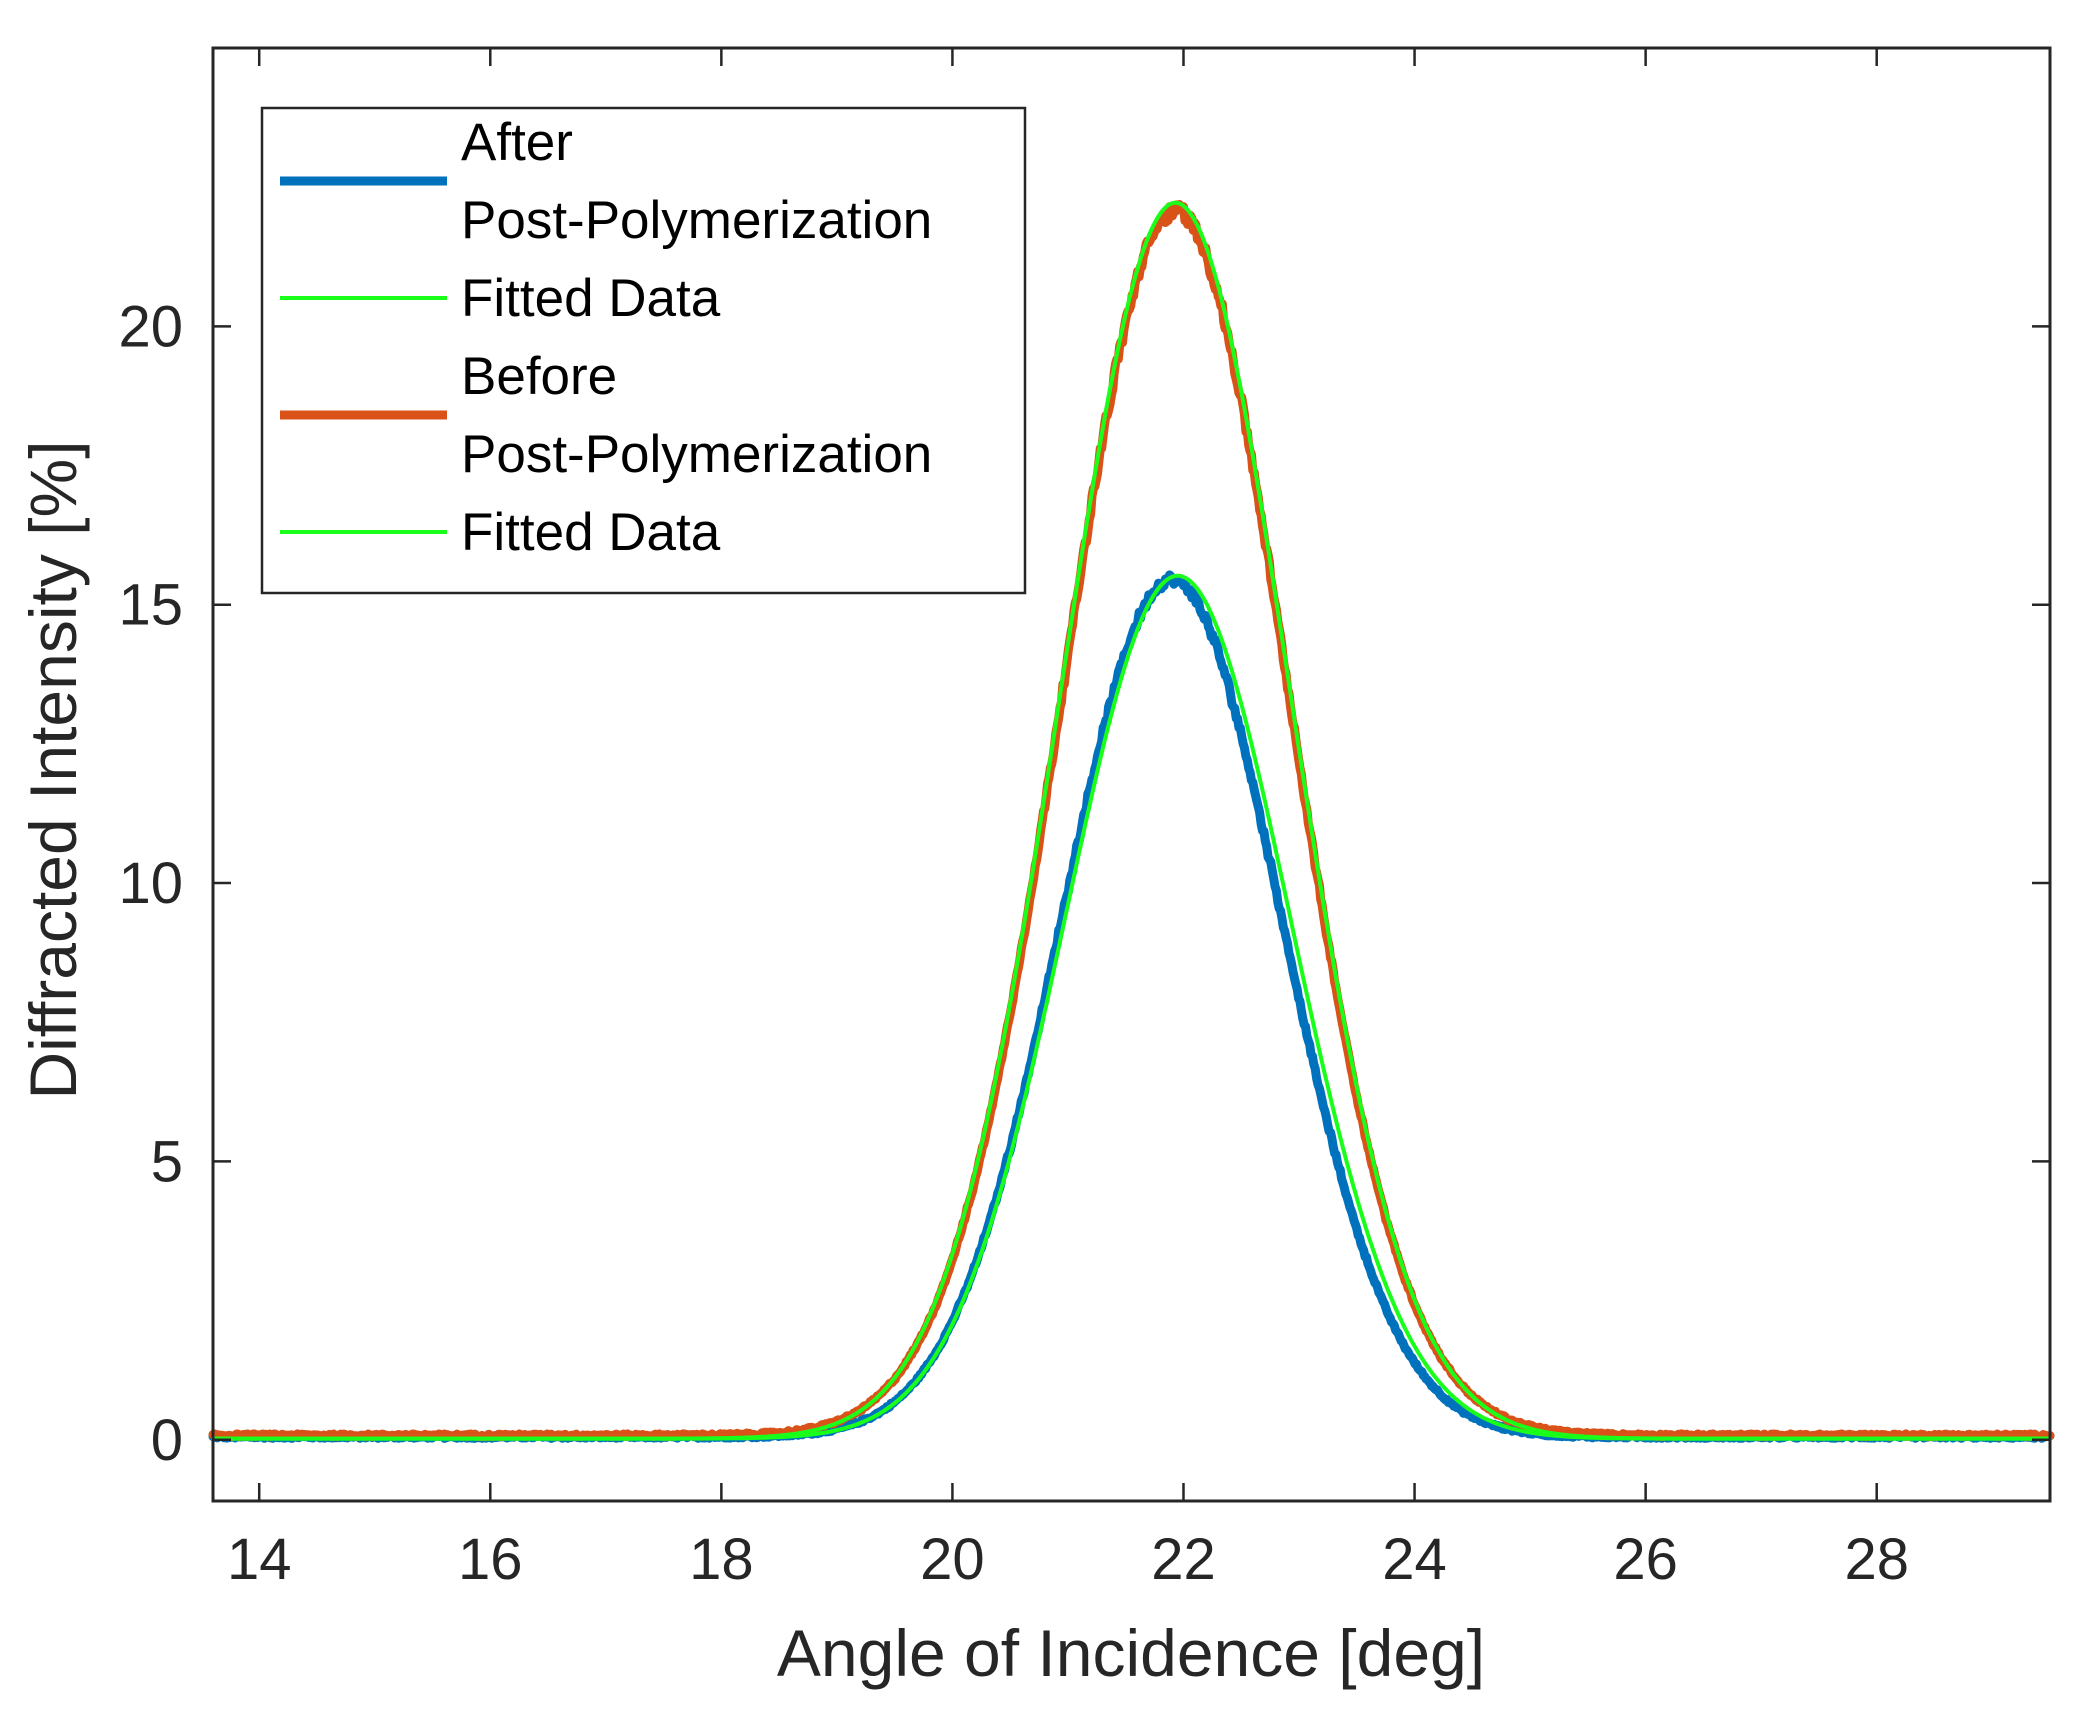 Image resolution: width=2077 pixels, height=1713 pixels. Describe the element at coordinates (952, 1559) in the screenshot. I see `x-tick-label: 20` at that location.